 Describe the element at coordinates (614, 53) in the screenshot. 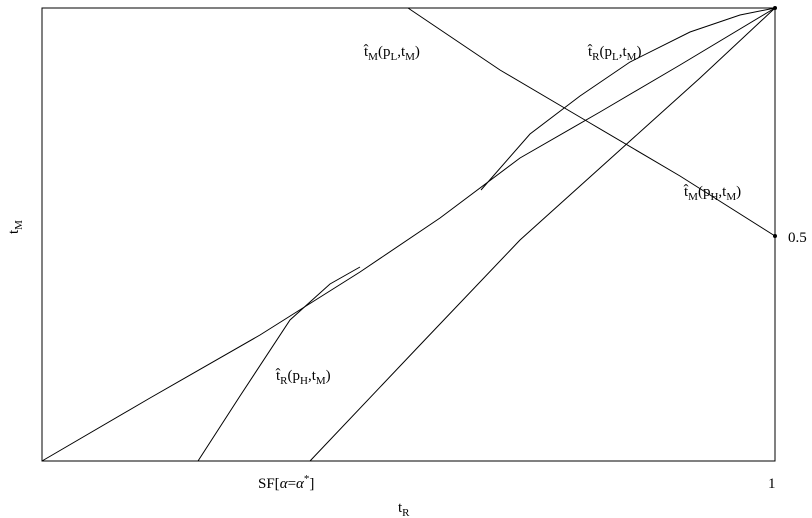

I see `label-tr-pl: t̂R(pL,tM)` at that location.